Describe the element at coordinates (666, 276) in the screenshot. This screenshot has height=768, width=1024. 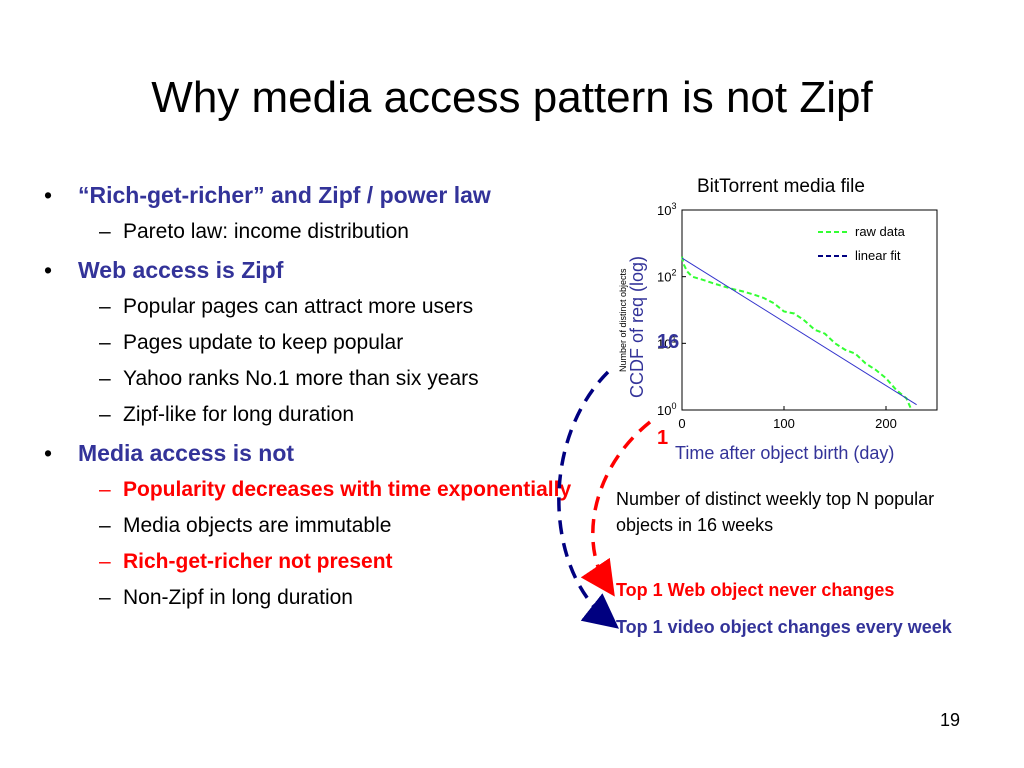
I see `y-tick-label: 10²` at that location.